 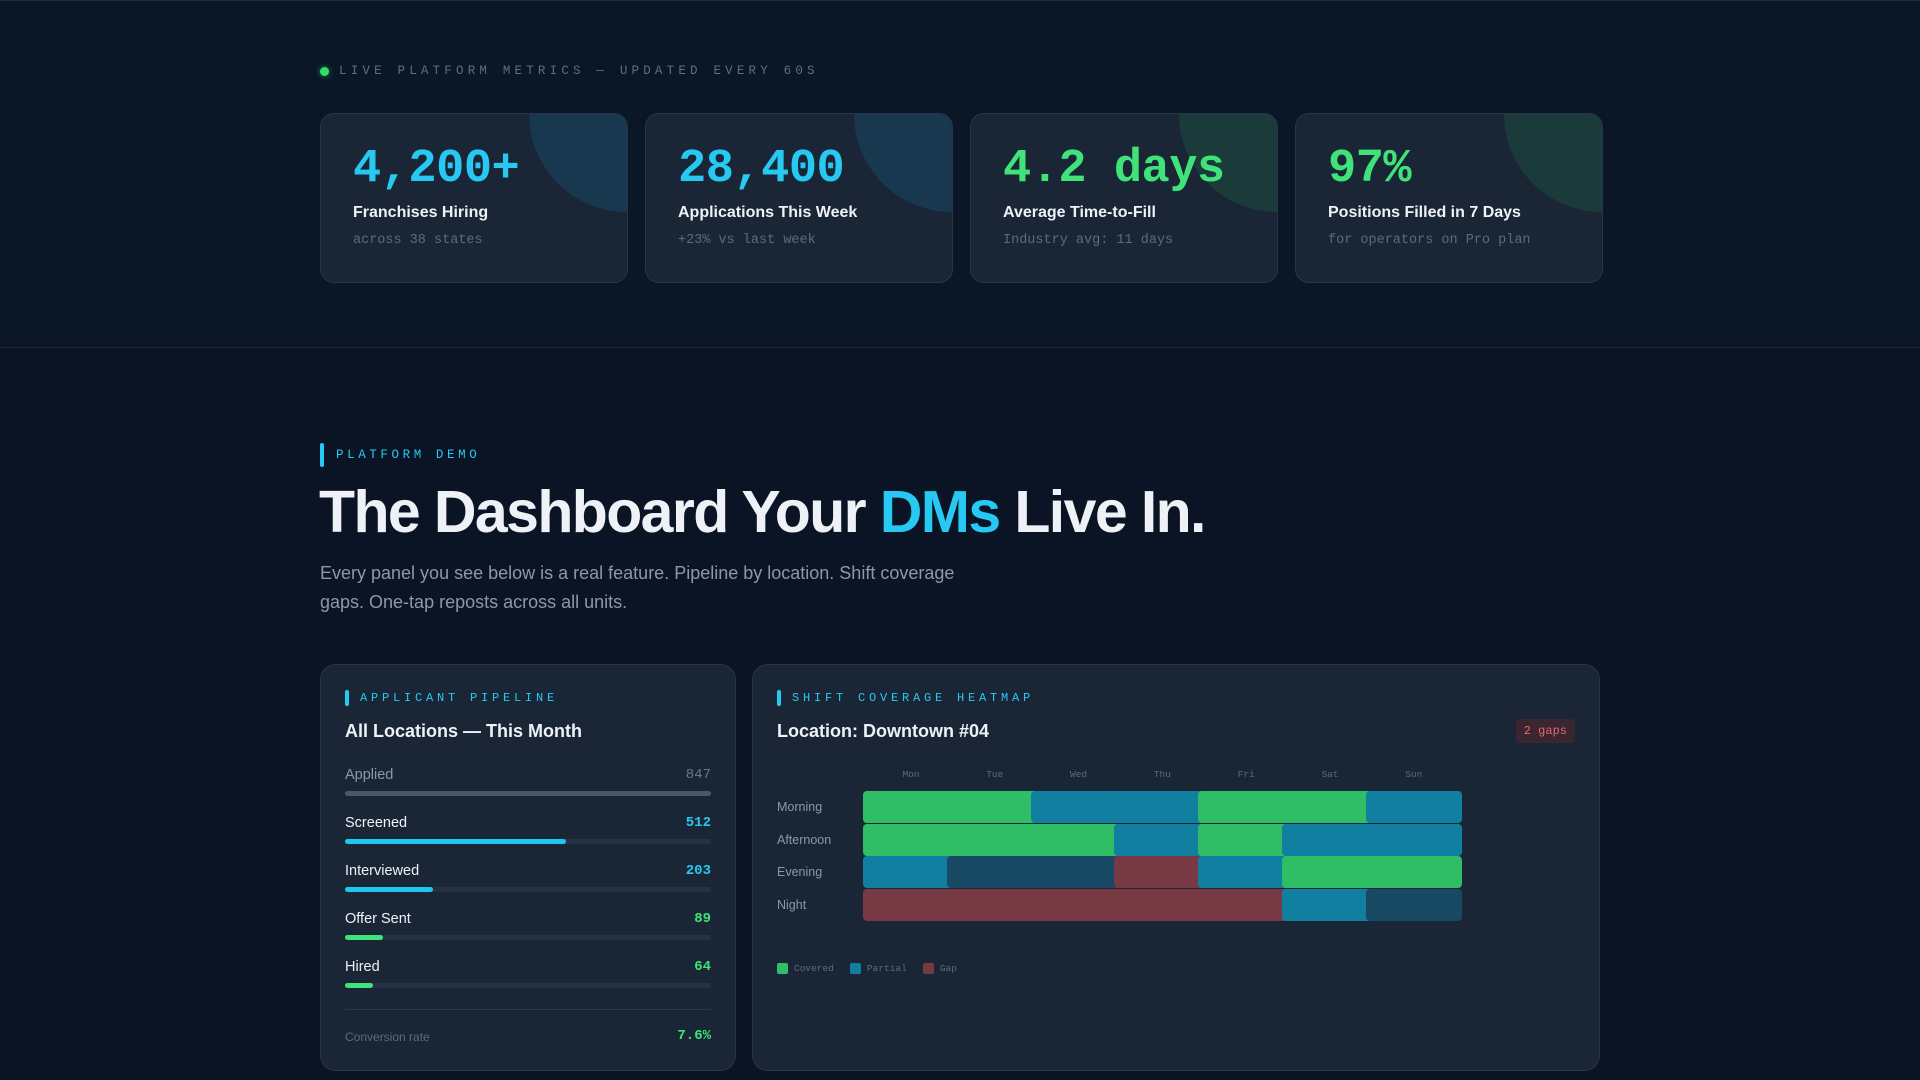 What do you see at coordinates (408, 455) in the screenshot?
I see `eyebrow-text: PLATFORM DEMO` at bounding box center [408, 455].